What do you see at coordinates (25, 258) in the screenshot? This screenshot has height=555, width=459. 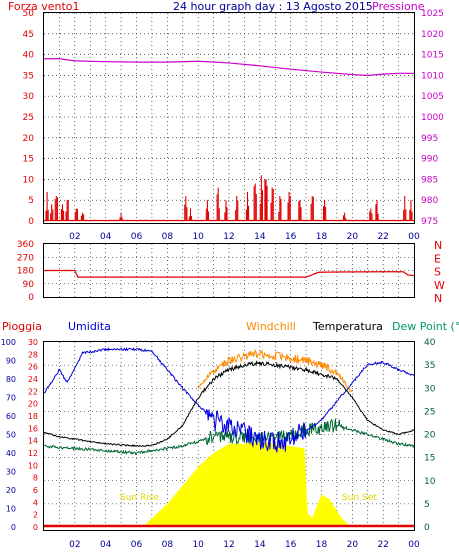 I see `direction-tick-label: 270` at bounding box center [25, 258].